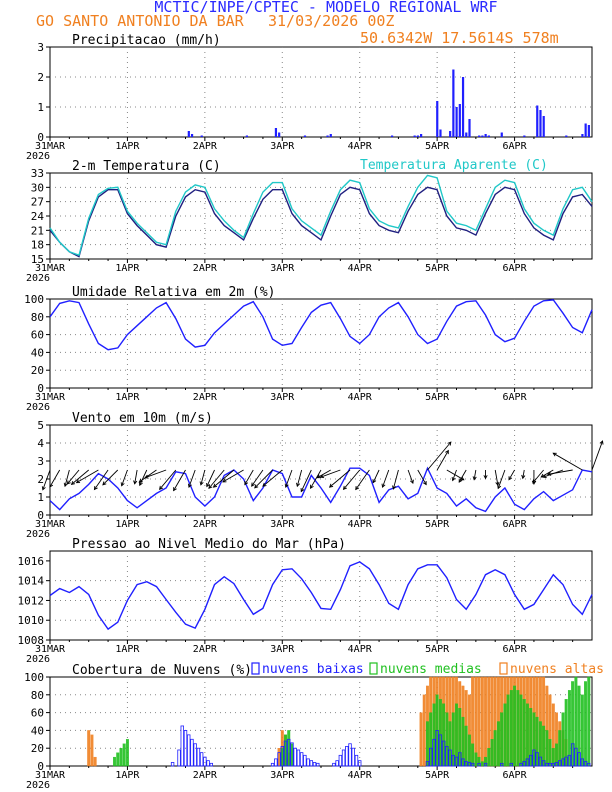 This screenshot has height=792, width=612. What do you see at coordinates (321, 343) in the screenshot?
I see `rh-frame` at bounding box center [321, 343].